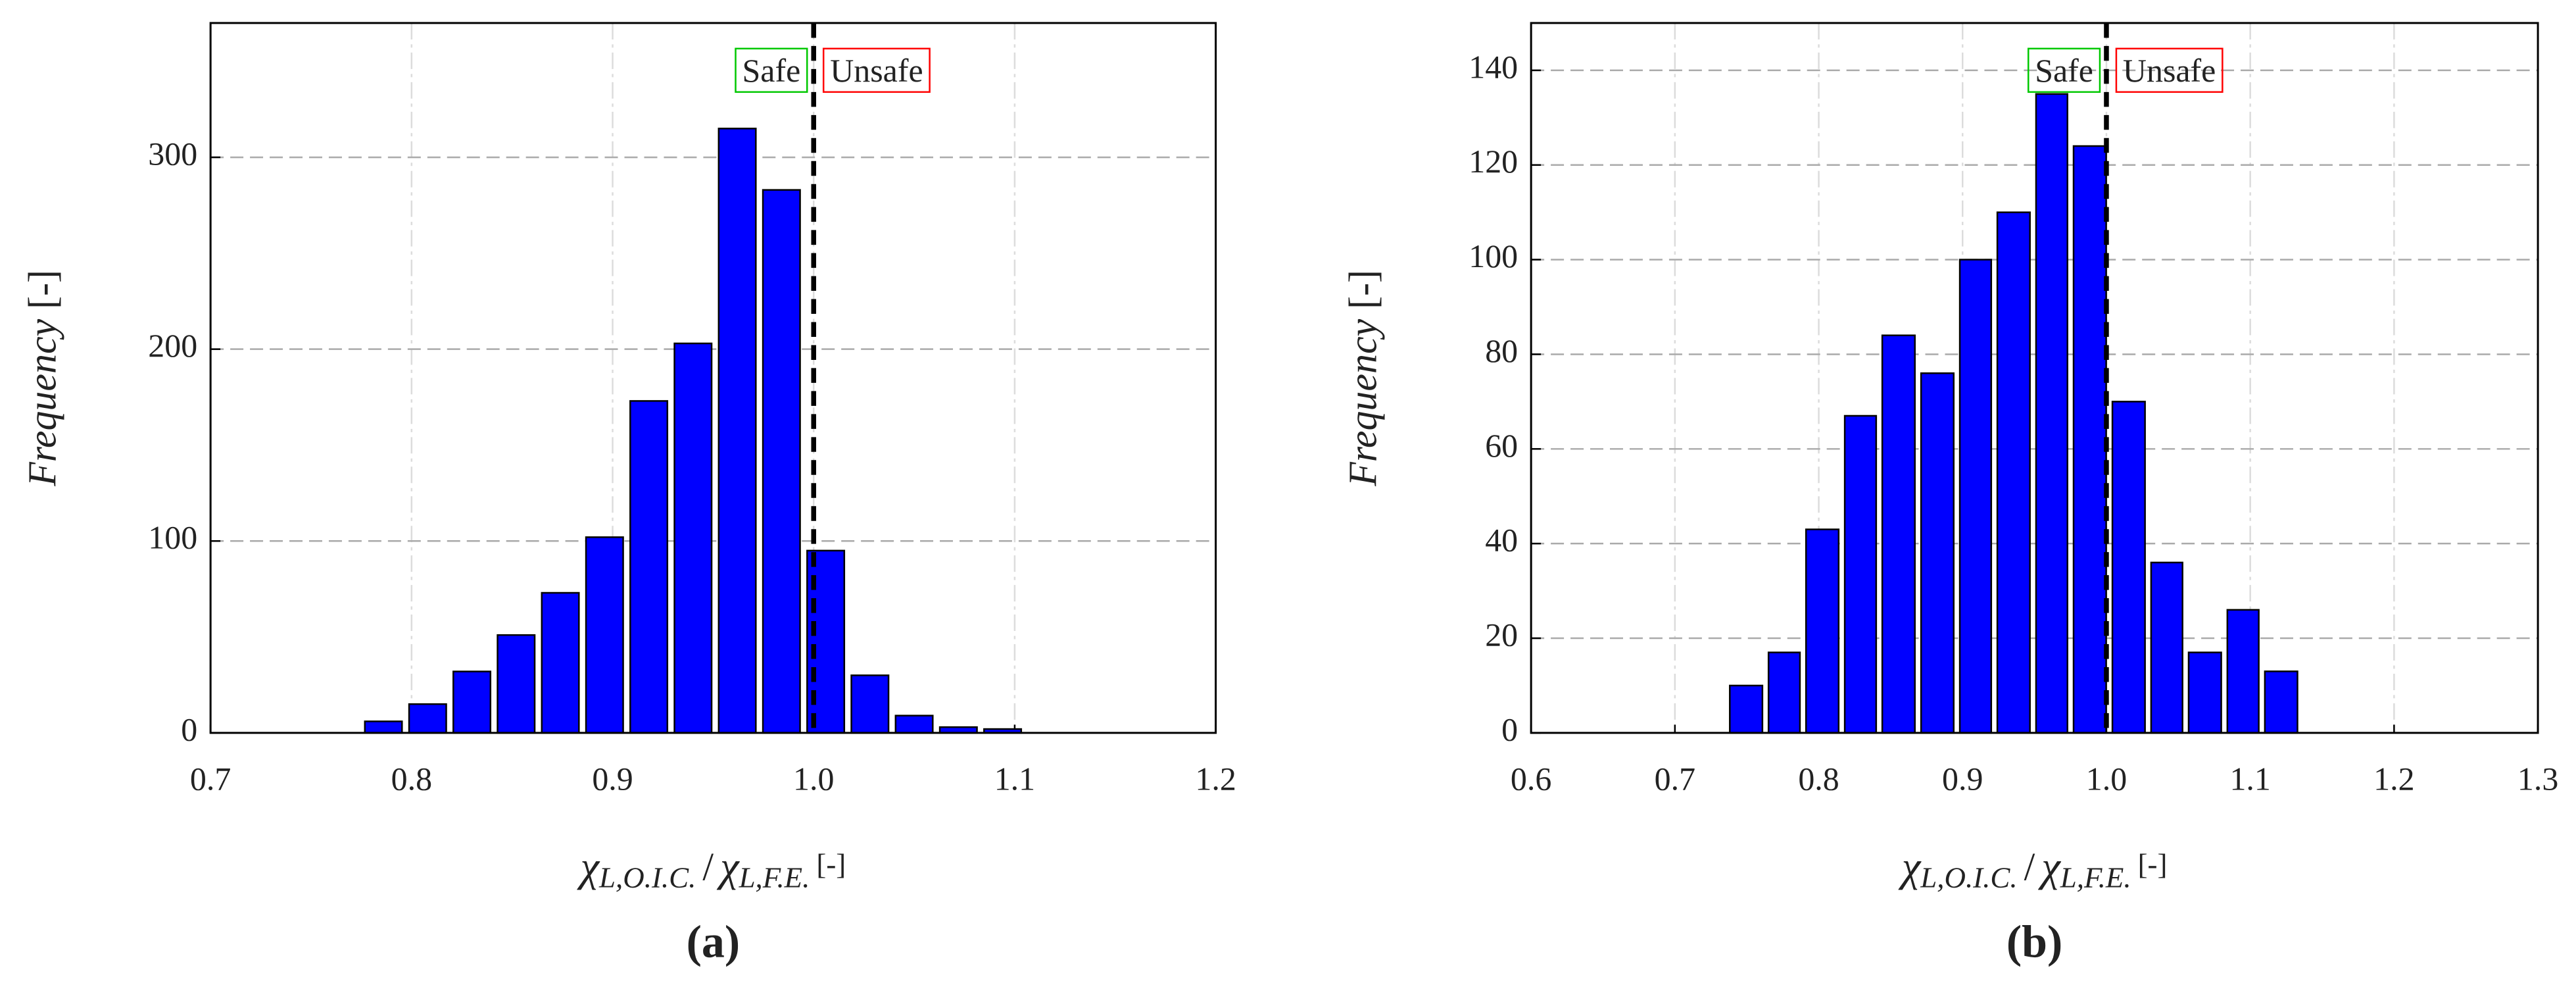 This screenshot has height=981, width=2576. Describe the element at coordinates (1531, 779) in the screenshot. I see `x-tick-label: 0.6` at that location.